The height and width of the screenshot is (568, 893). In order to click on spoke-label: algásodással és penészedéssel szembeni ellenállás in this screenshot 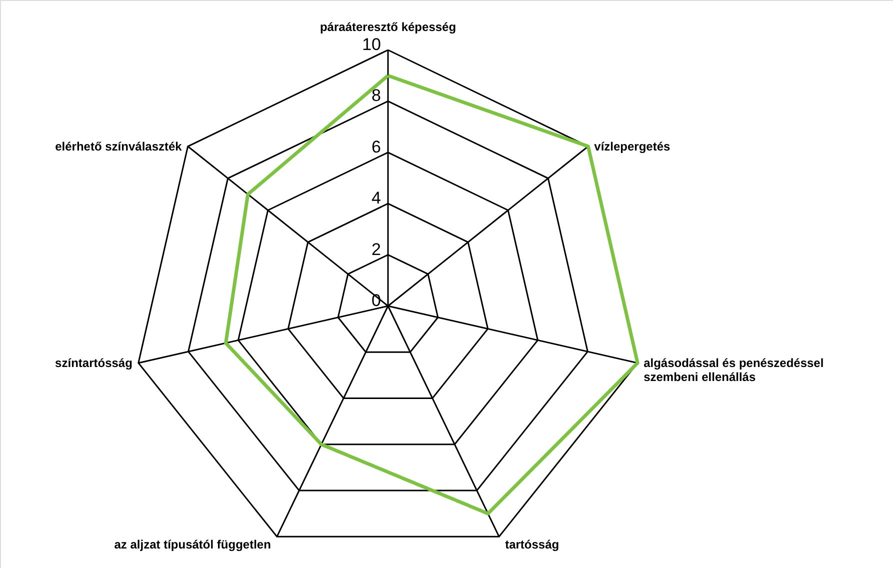, I will do `click(734, 370)`.